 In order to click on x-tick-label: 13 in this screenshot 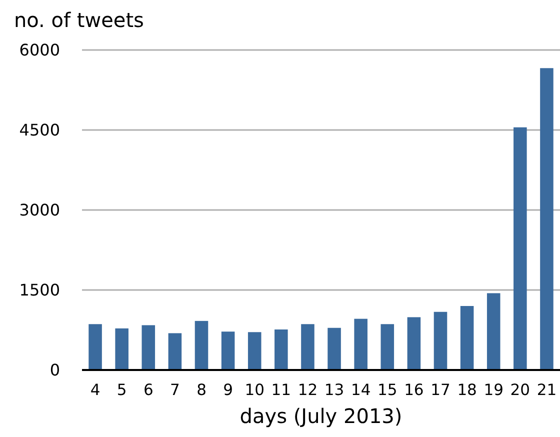, I will do `click(334, 390)`.